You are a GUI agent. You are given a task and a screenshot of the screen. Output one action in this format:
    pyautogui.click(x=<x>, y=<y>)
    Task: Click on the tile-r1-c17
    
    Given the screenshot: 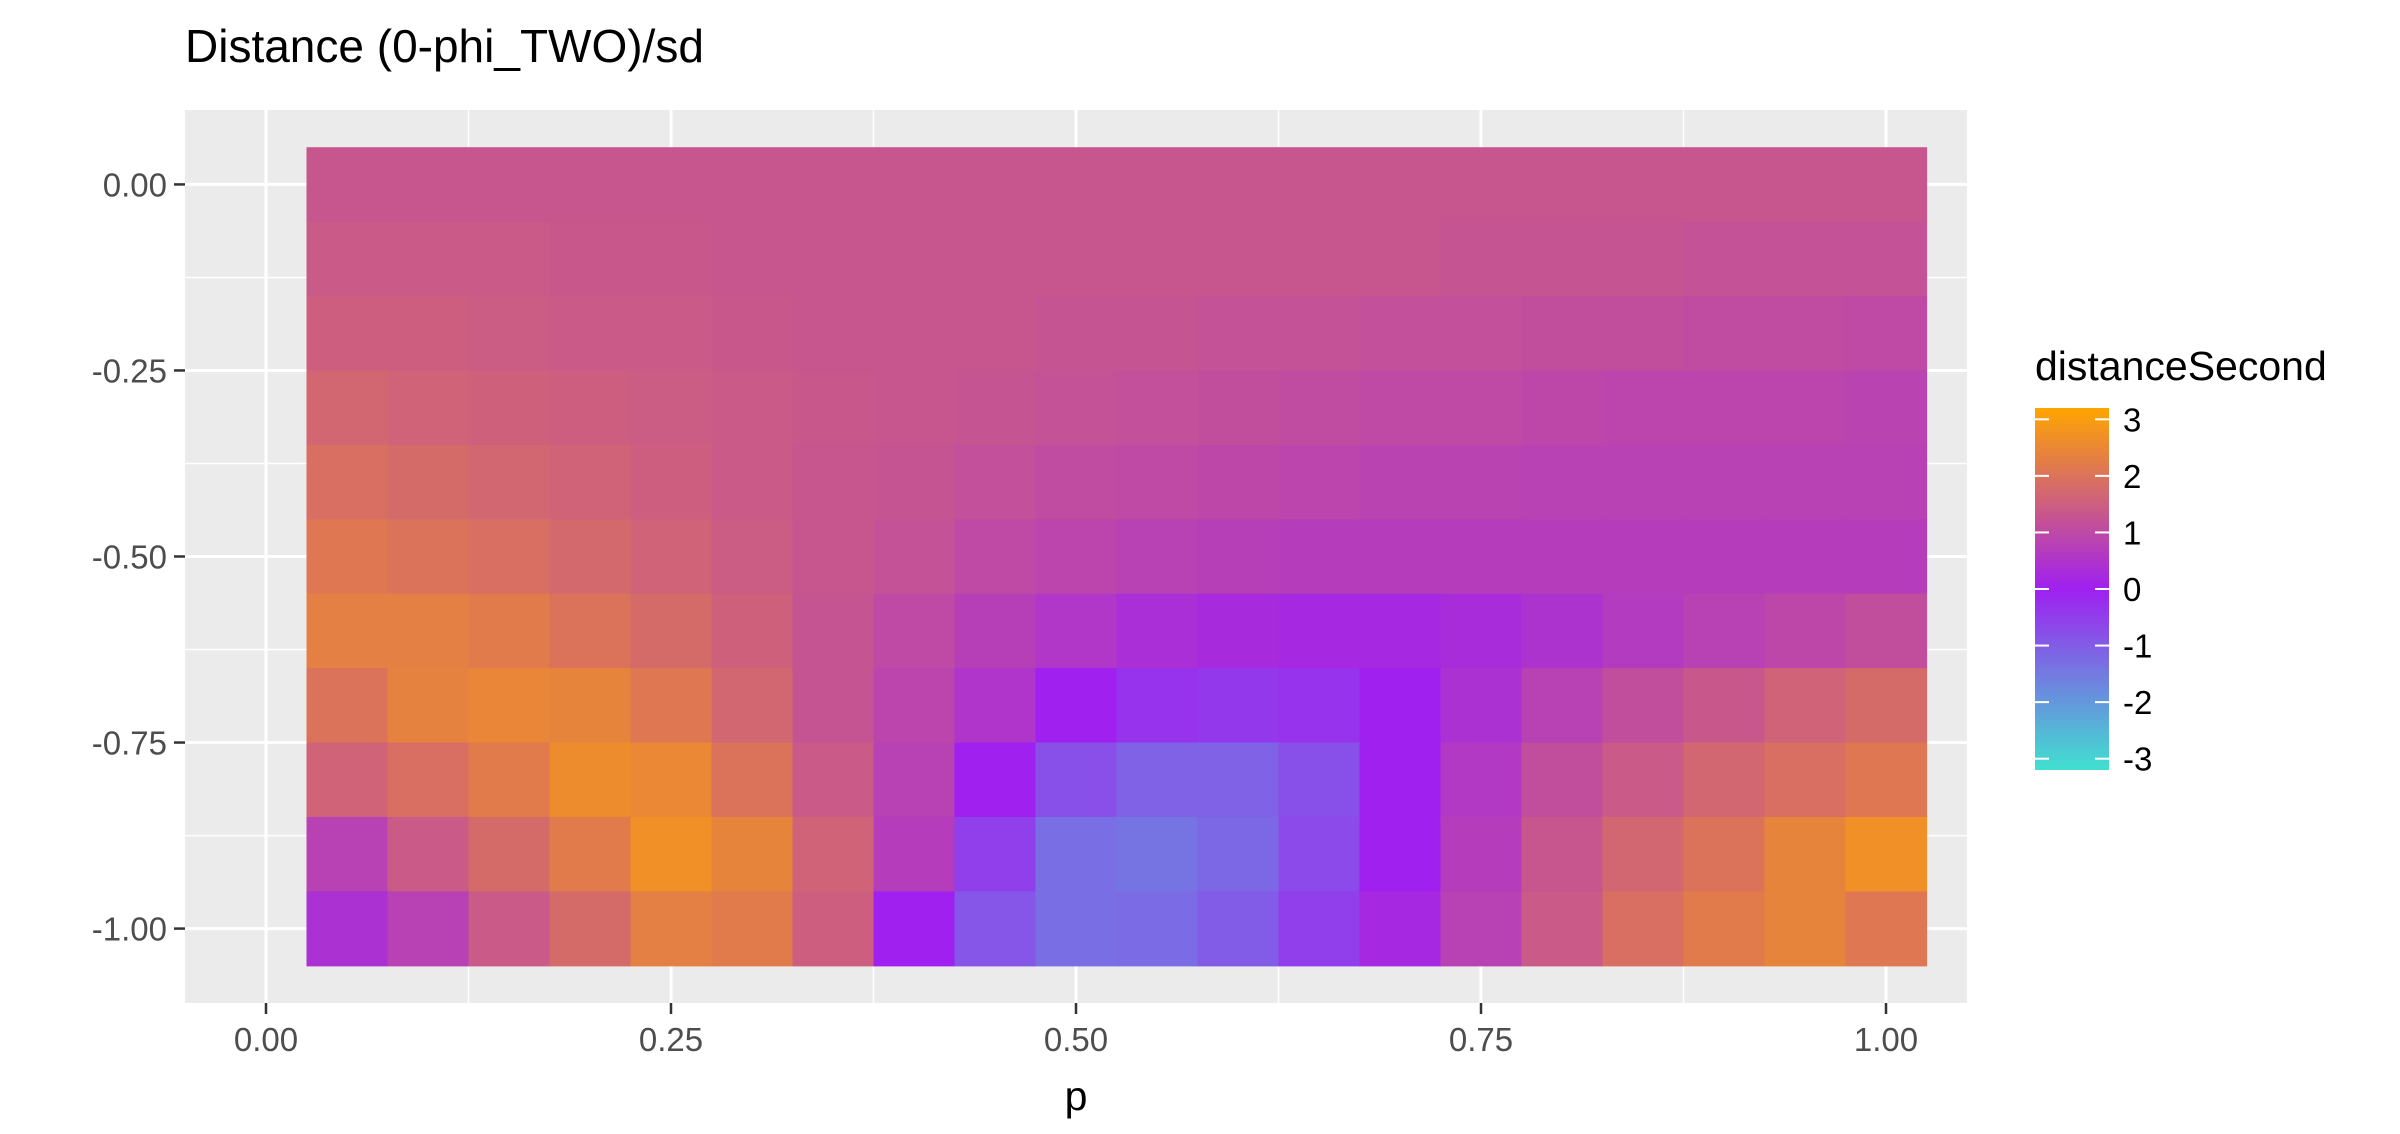 What is the action you would take?
    pyautogui.click(x=1724, y=259)
    